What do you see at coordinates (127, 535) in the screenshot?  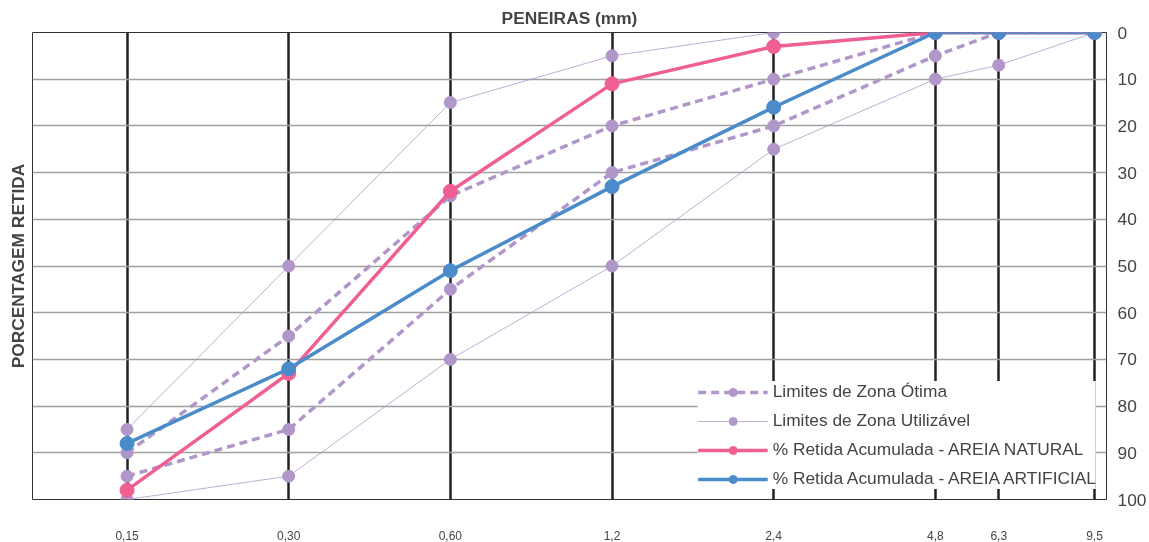 I see `x-tick-label: 0,15` at bounding box center [127, 535].